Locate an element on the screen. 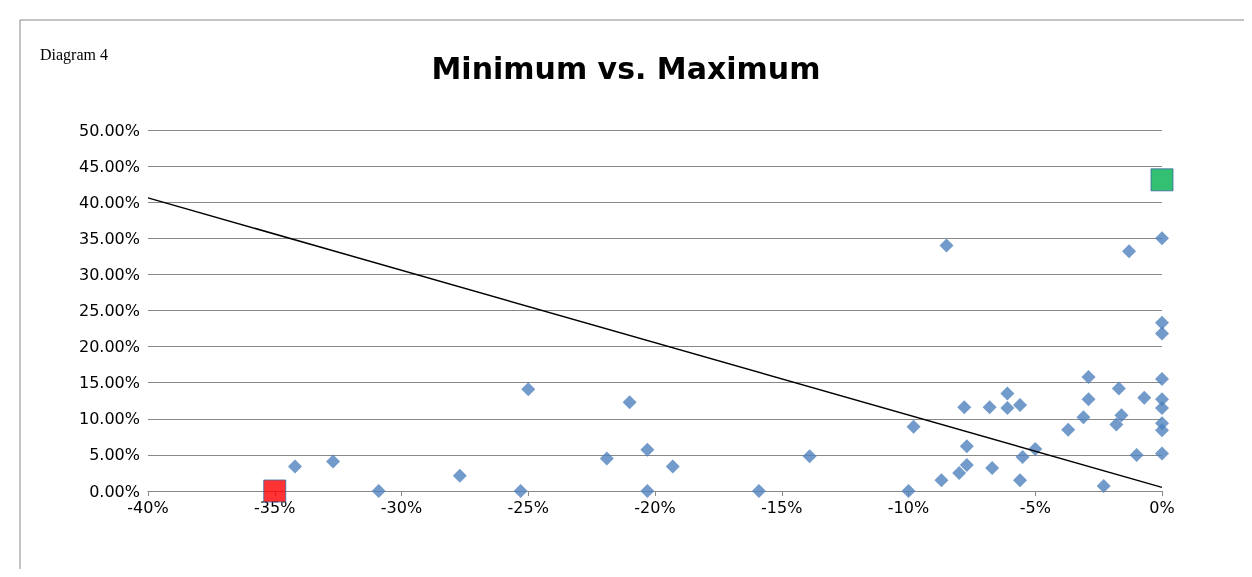 Image resolution: width=1252 pixels, height=577 pixels. y-tick-label: 35.00% is located at coordinates (109, 238).